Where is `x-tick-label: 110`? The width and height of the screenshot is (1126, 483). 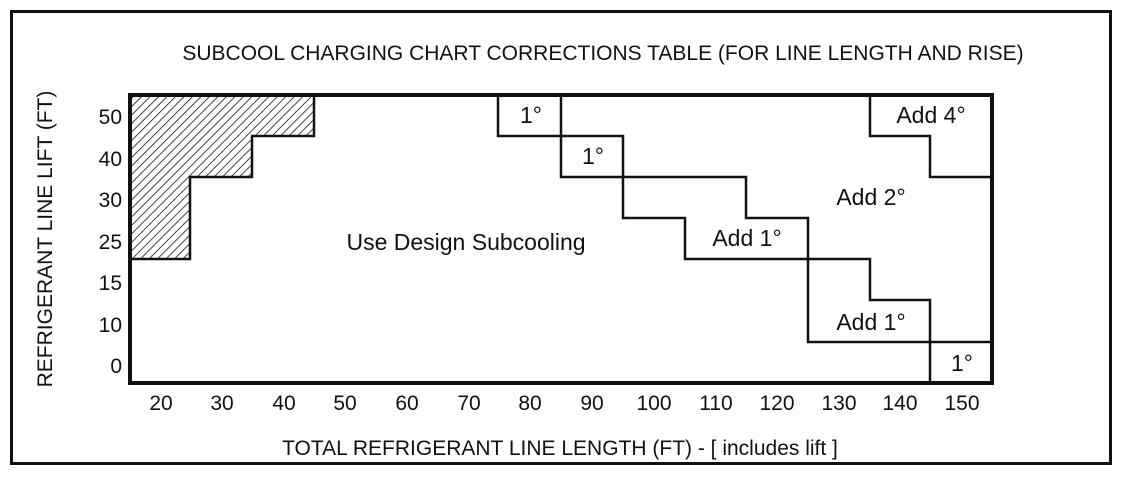 x-tick-label: 110 is located at coordinates (715, 403).